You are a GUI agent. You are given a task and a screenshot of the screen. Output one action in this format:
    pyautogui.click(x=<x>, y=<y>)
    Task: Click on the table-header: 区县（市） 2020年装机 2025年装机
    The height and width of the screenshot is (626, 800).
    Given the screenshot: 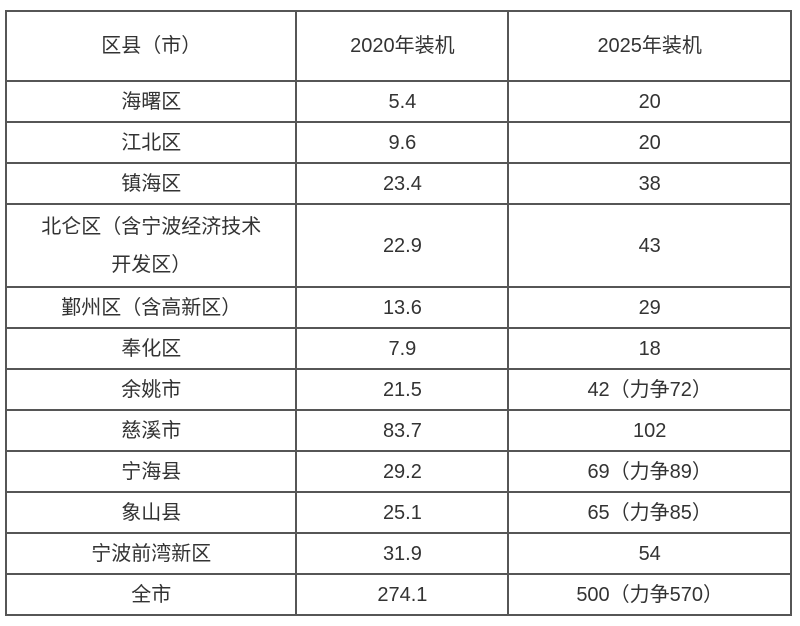 What is the action you would take?
    pyautogui.click(x=398, y=46)
    